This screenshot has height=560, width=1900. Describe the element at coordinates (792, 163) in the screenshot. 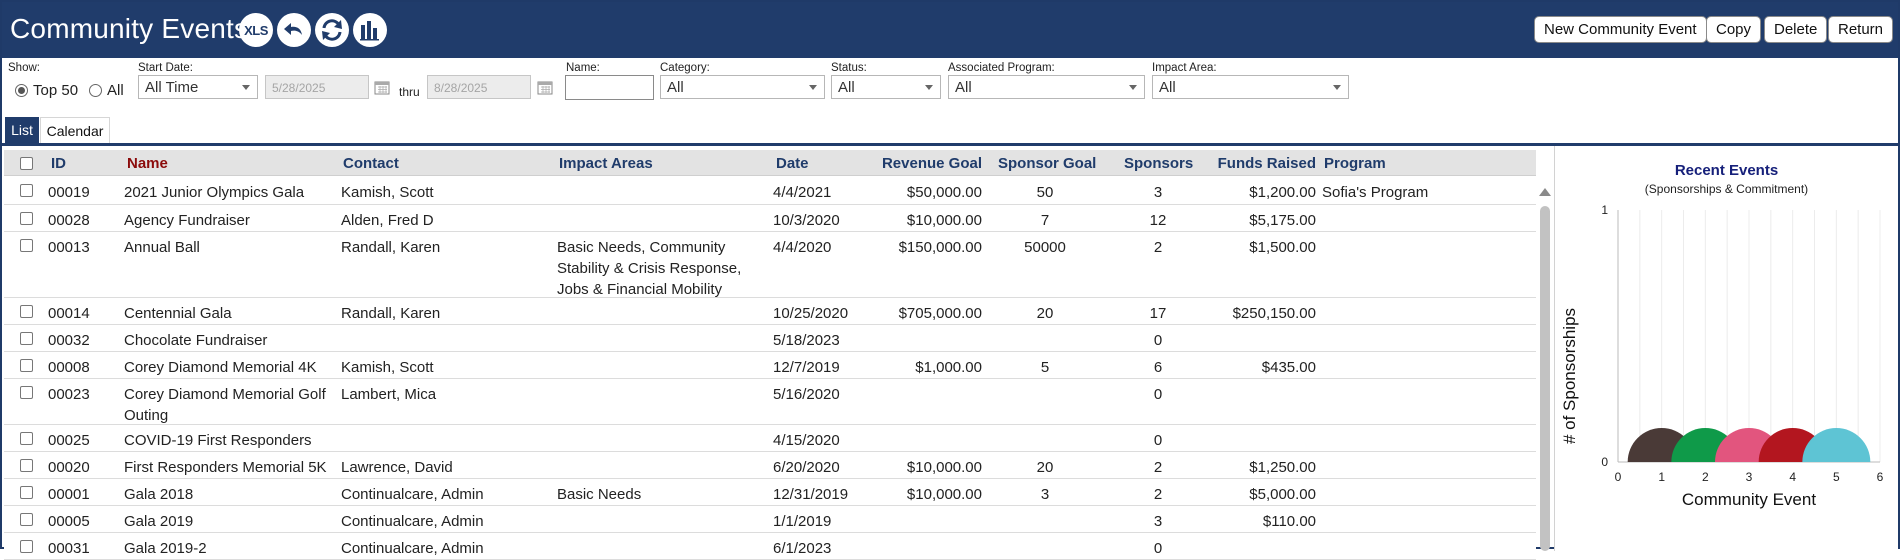

I see `column-header-date: Date` at that location.